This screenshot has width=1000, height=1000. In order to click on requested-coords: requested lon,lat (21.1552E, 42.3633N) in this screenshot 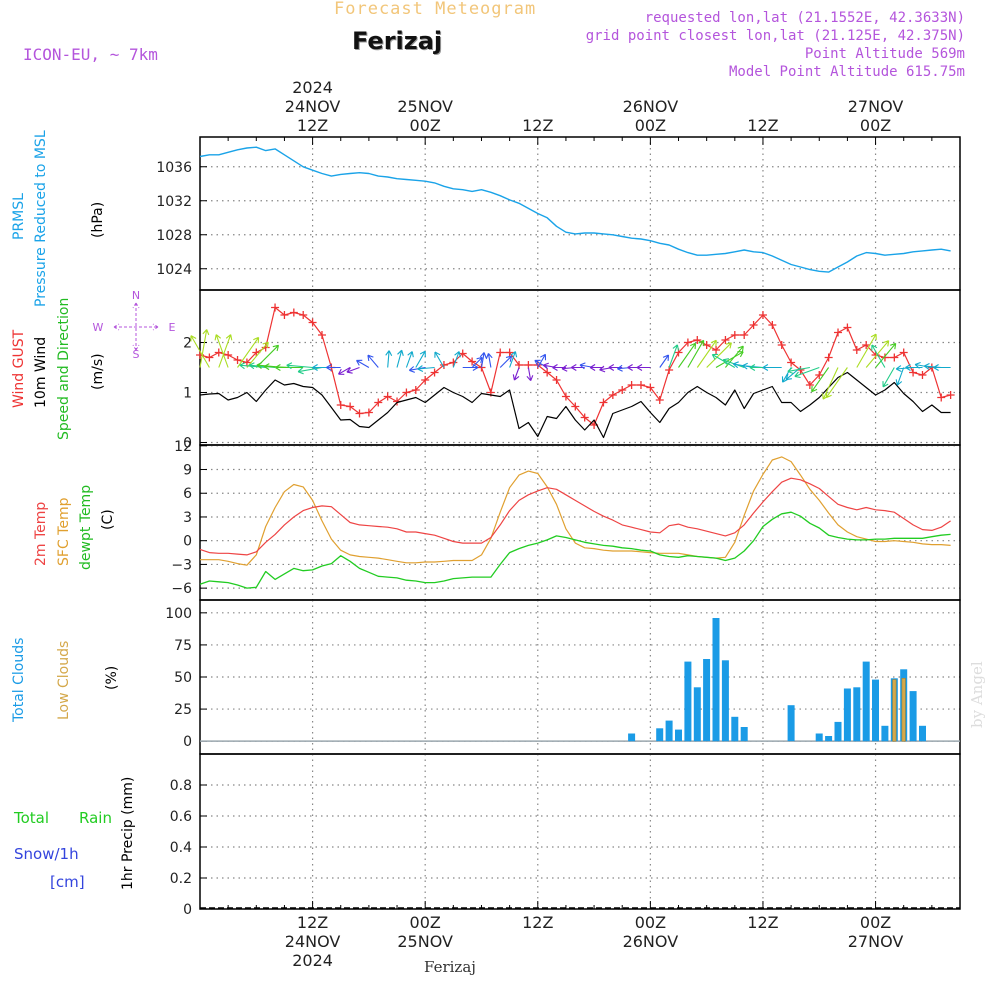, I will do `click(804, 18)`.